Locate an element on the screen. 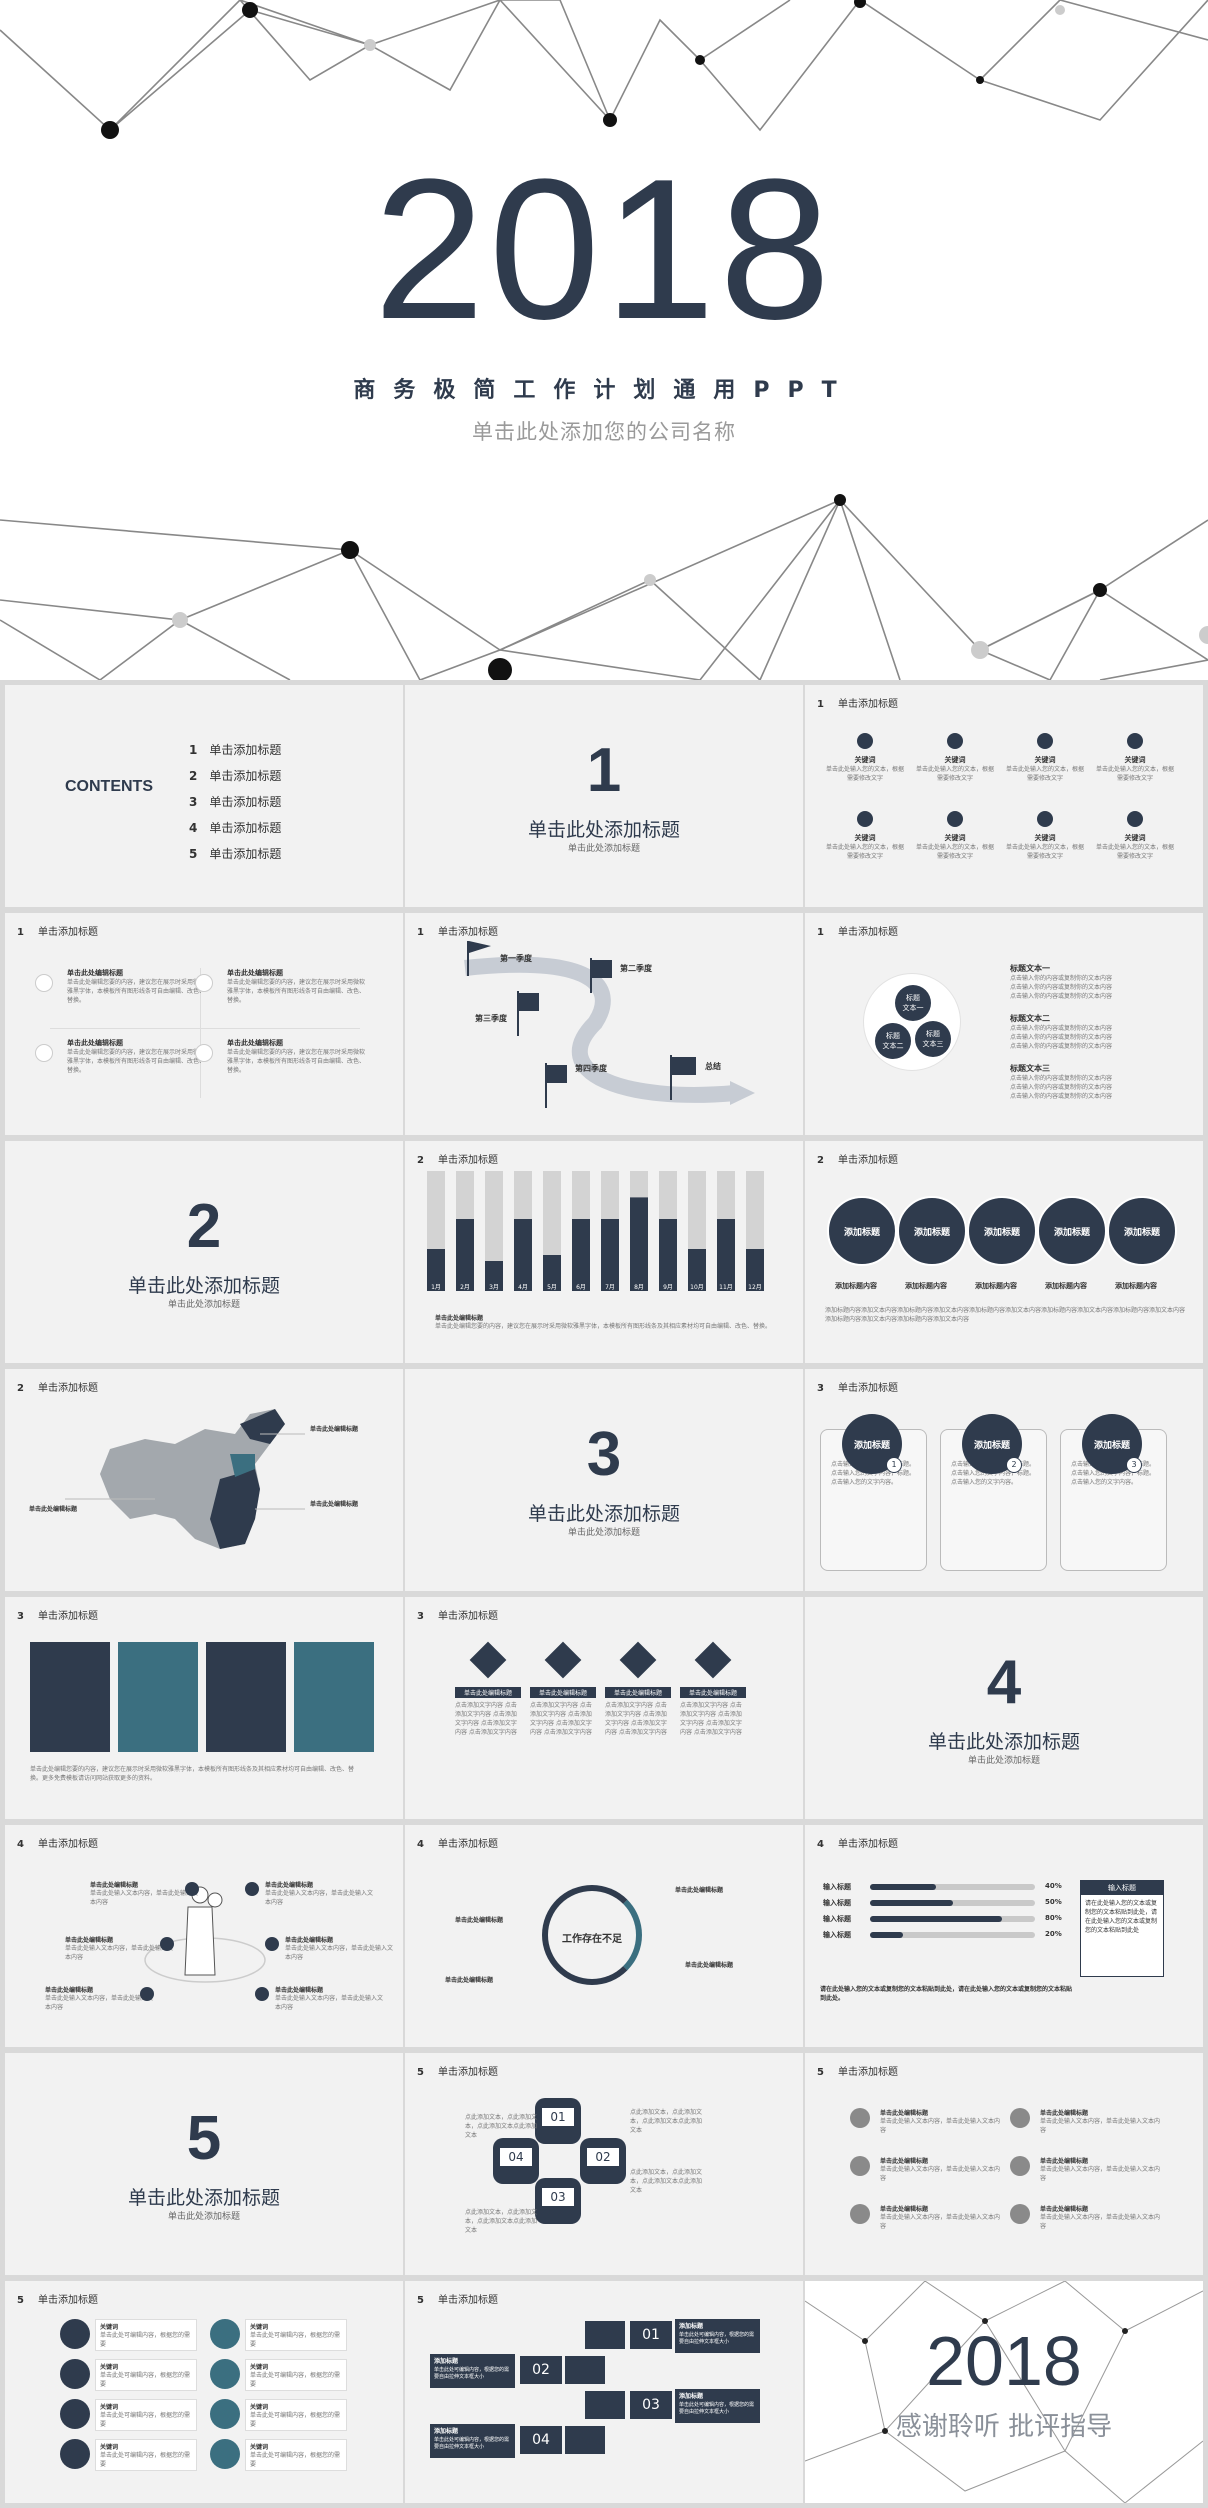 The image size is (1208, 2508). hourglass-icon is located at coordinates (225, 2414).